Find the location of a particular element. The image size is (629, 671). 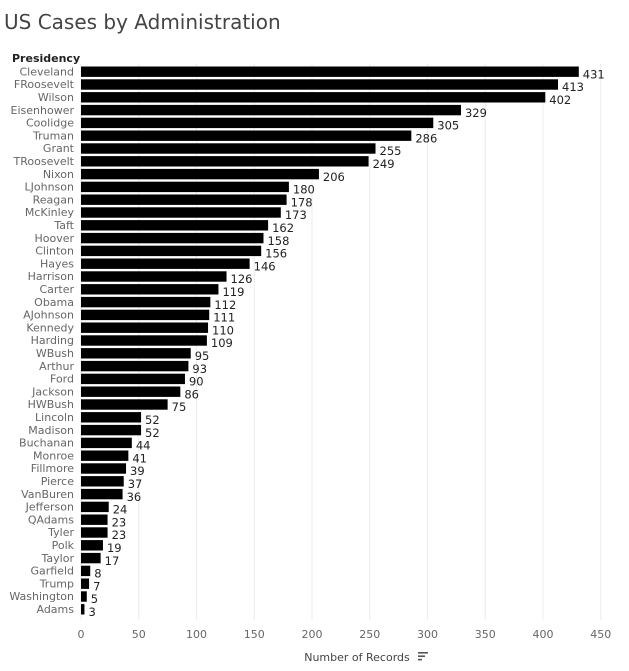

category-label: Coolidge is located at coordinates (50, 123).